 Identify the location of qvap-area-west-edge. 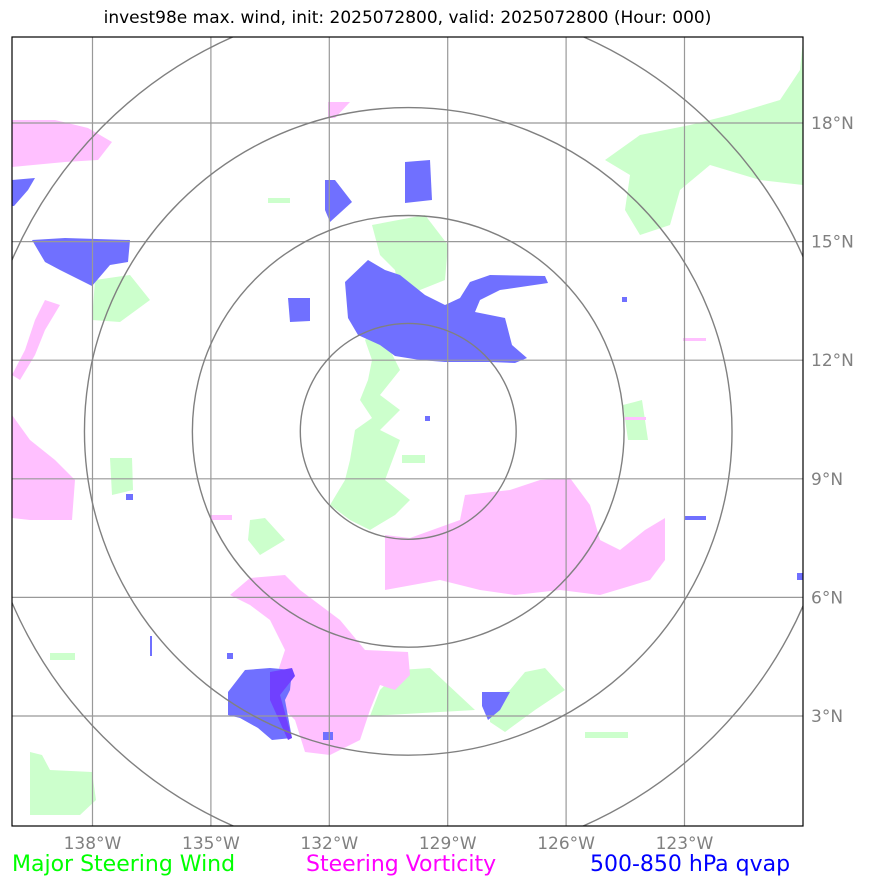
(23, 192).